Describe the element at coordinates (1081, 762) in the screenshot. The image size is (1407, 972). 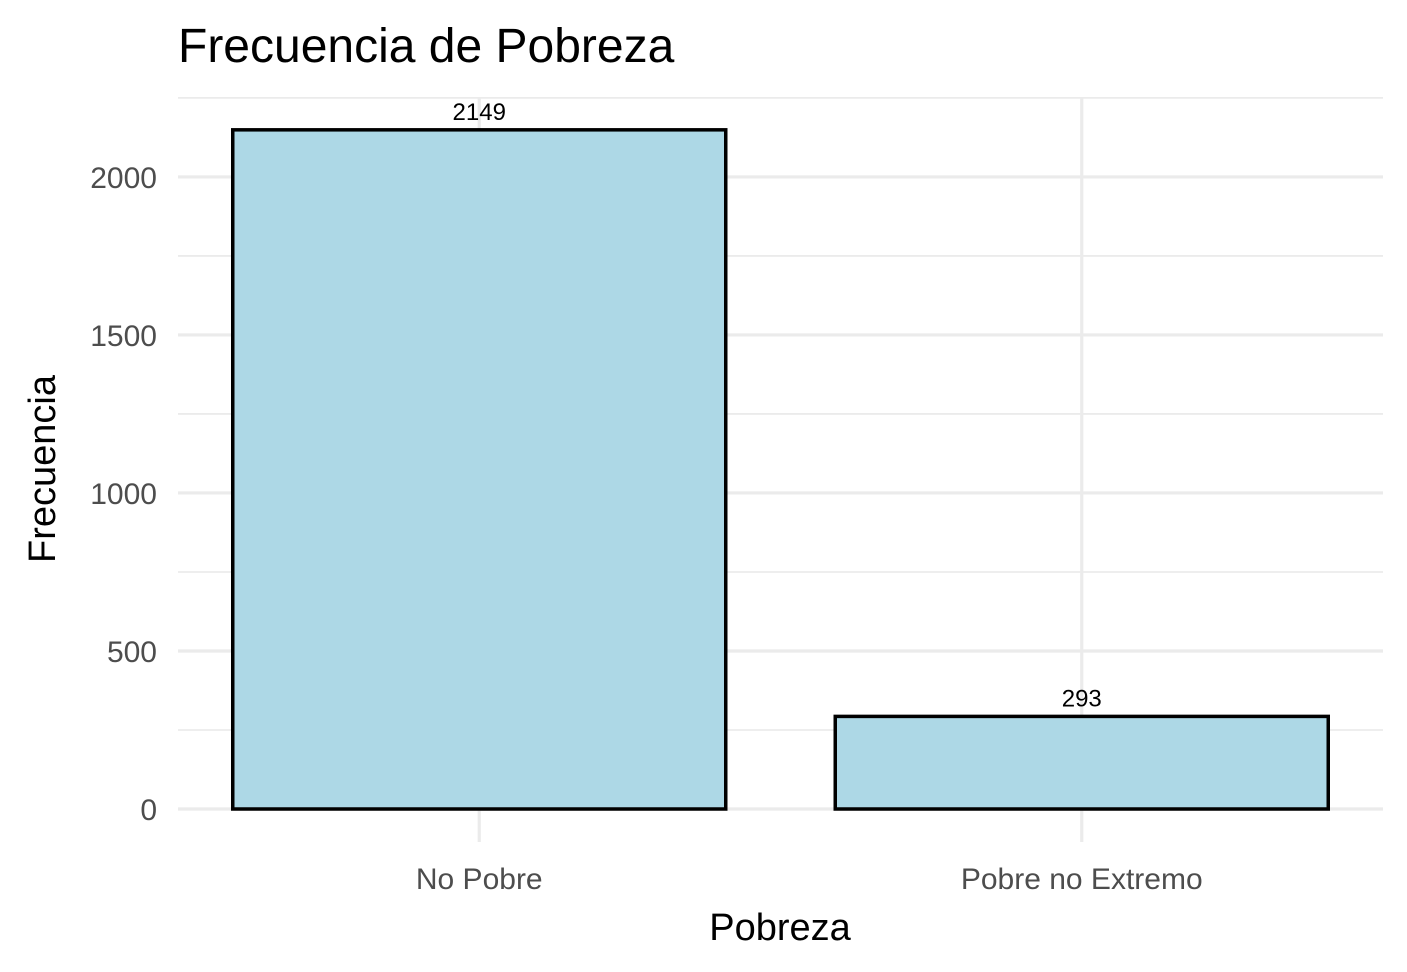
I see `bar-pobre-no-extremo` at that location.